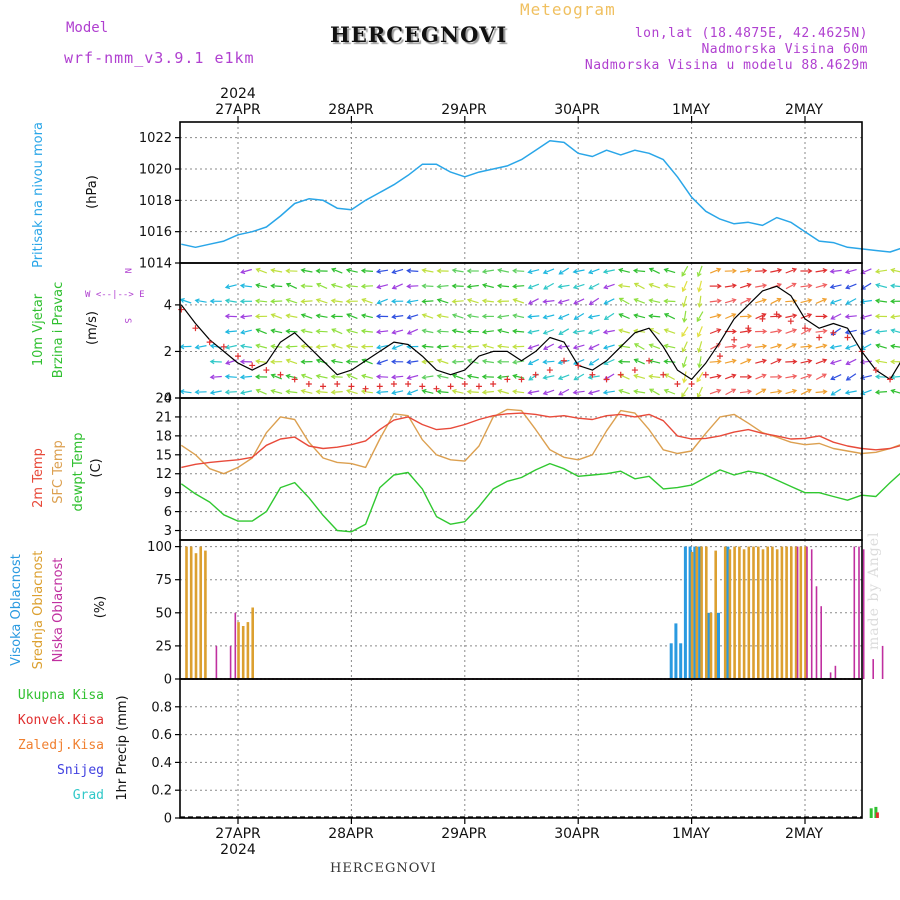 The width and height of the screenshot is (900, 900). What do you see at coordinates (784, 49) in the screenshot?
I see `station-elevation: Nadmorska Visina 60m` at bounding box center [784, 49].